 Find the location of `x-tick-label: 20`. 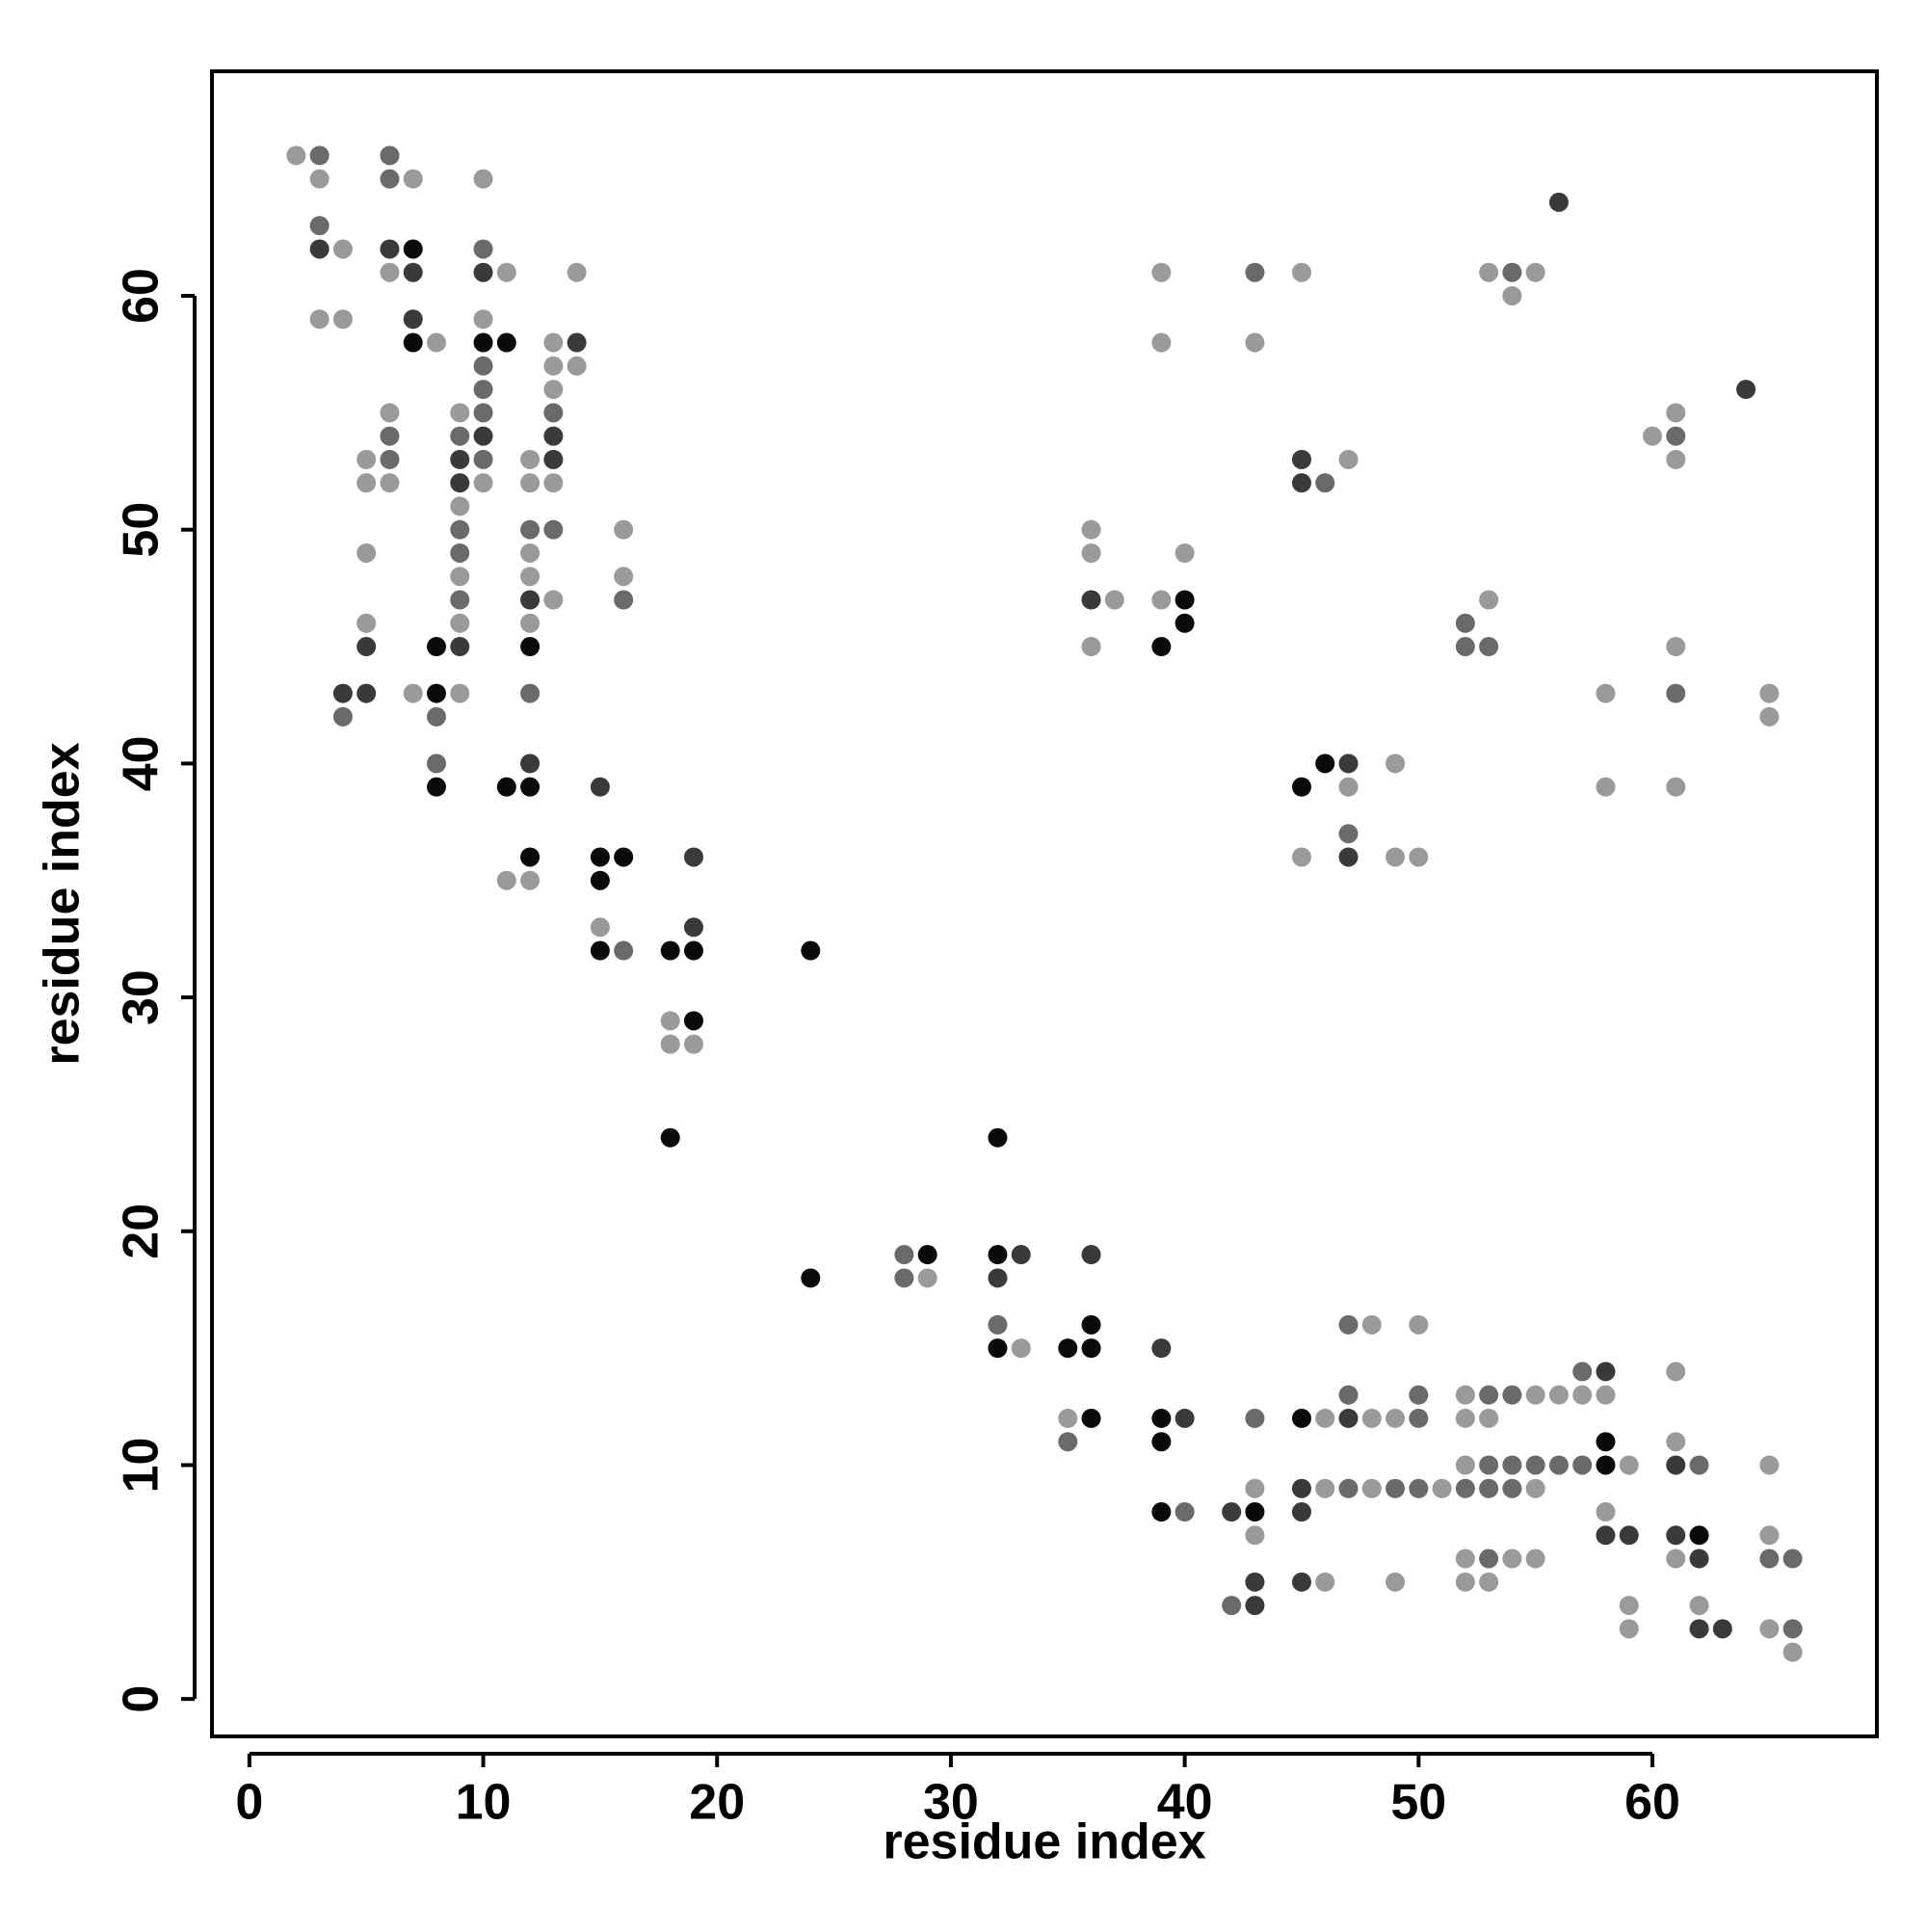

x-tick-label: 20 is located at coordinates (717, 1803).